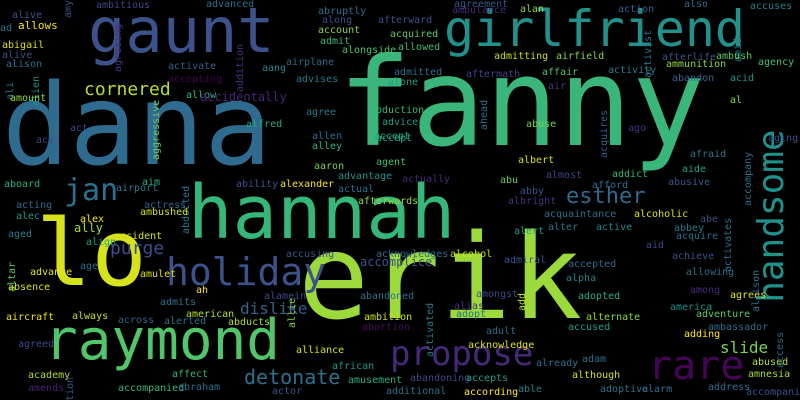  I want to click on cloud-word: cornered, so click(127, 89).